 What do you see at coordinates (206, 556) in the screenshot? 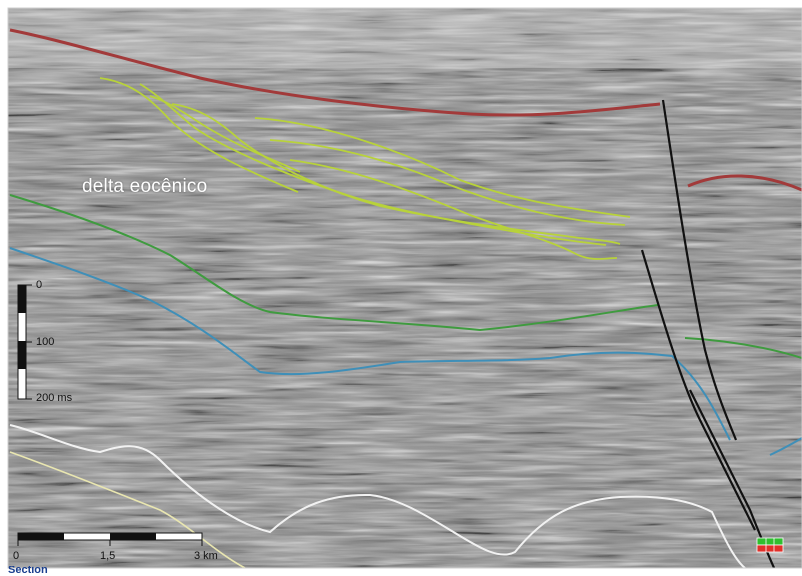
I see `distance-tick-3km: 3 km` at bounding box center [206, 556].